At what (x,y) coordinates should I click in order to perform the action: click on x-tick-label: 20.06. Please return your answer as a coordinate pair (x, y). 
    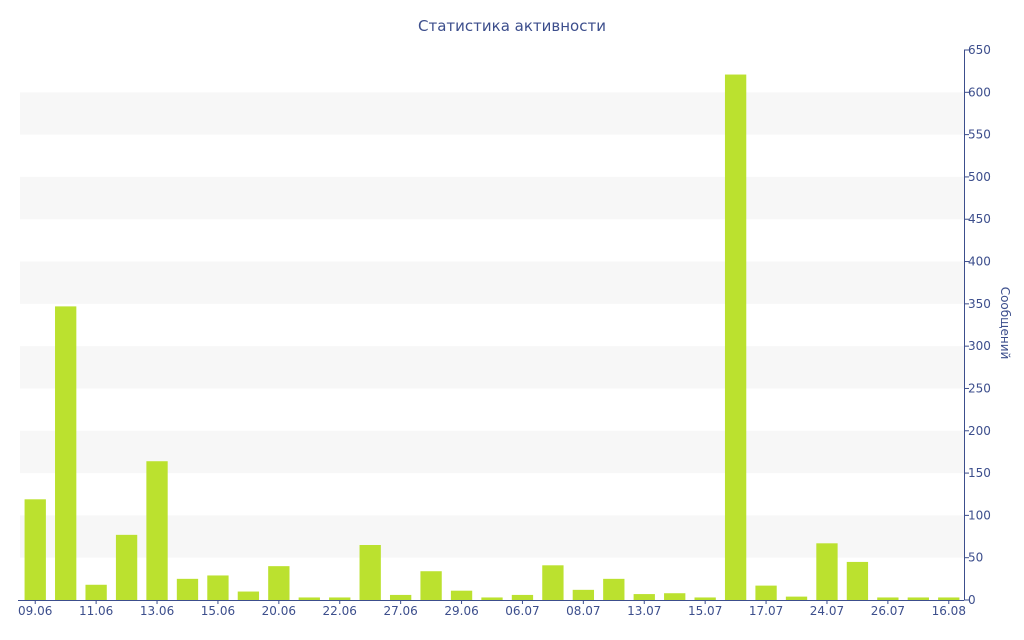
    Looking at the image, I should click on (279, 611).